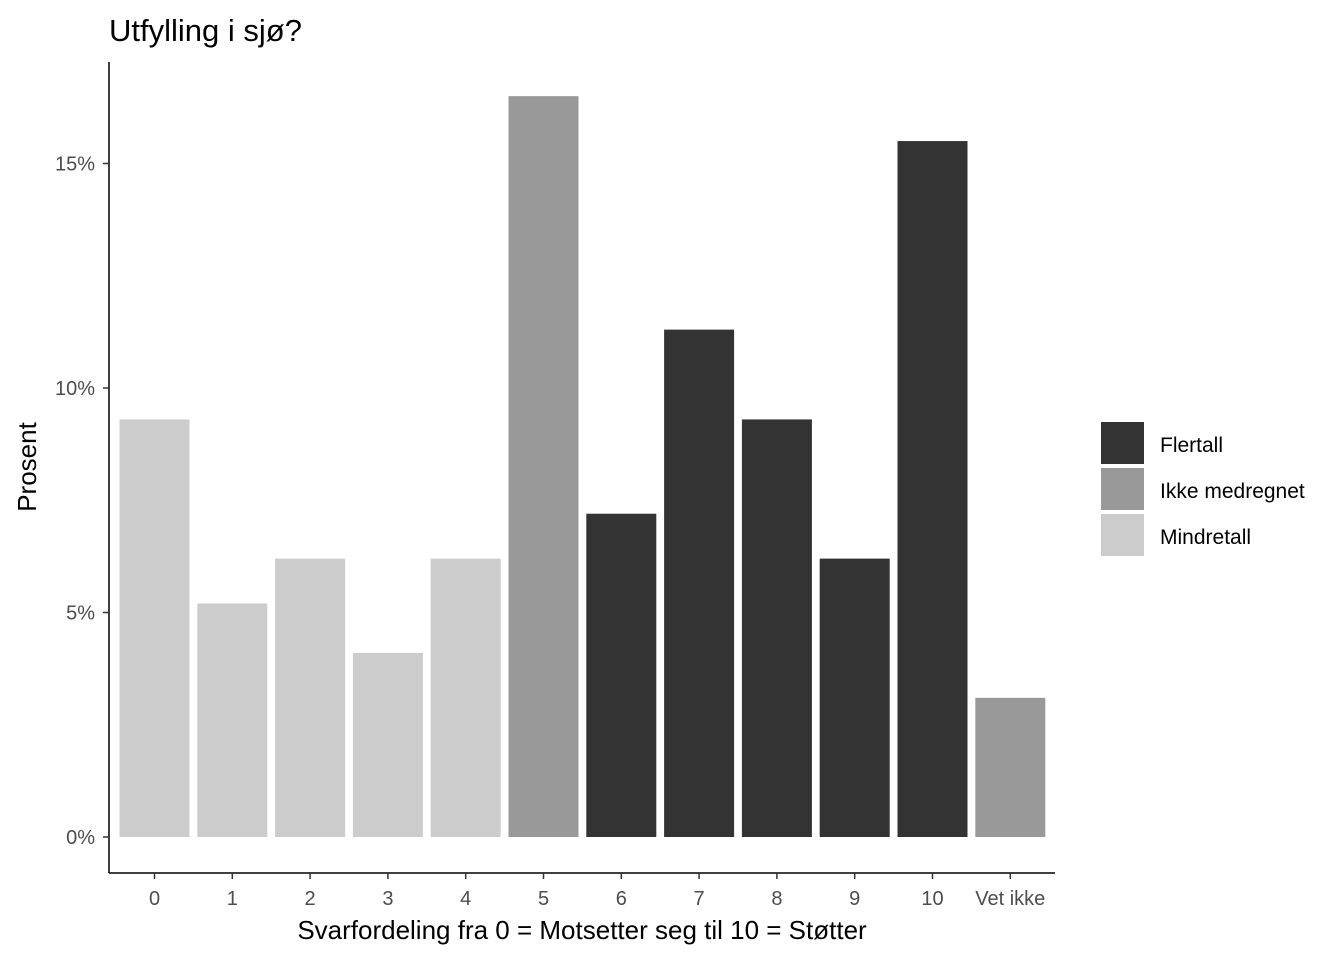  What do you see at coordinates (1191, 445) in the screenshot?
I see `legend-label-flertall: Flertall` at bounding box center [1191, 445].